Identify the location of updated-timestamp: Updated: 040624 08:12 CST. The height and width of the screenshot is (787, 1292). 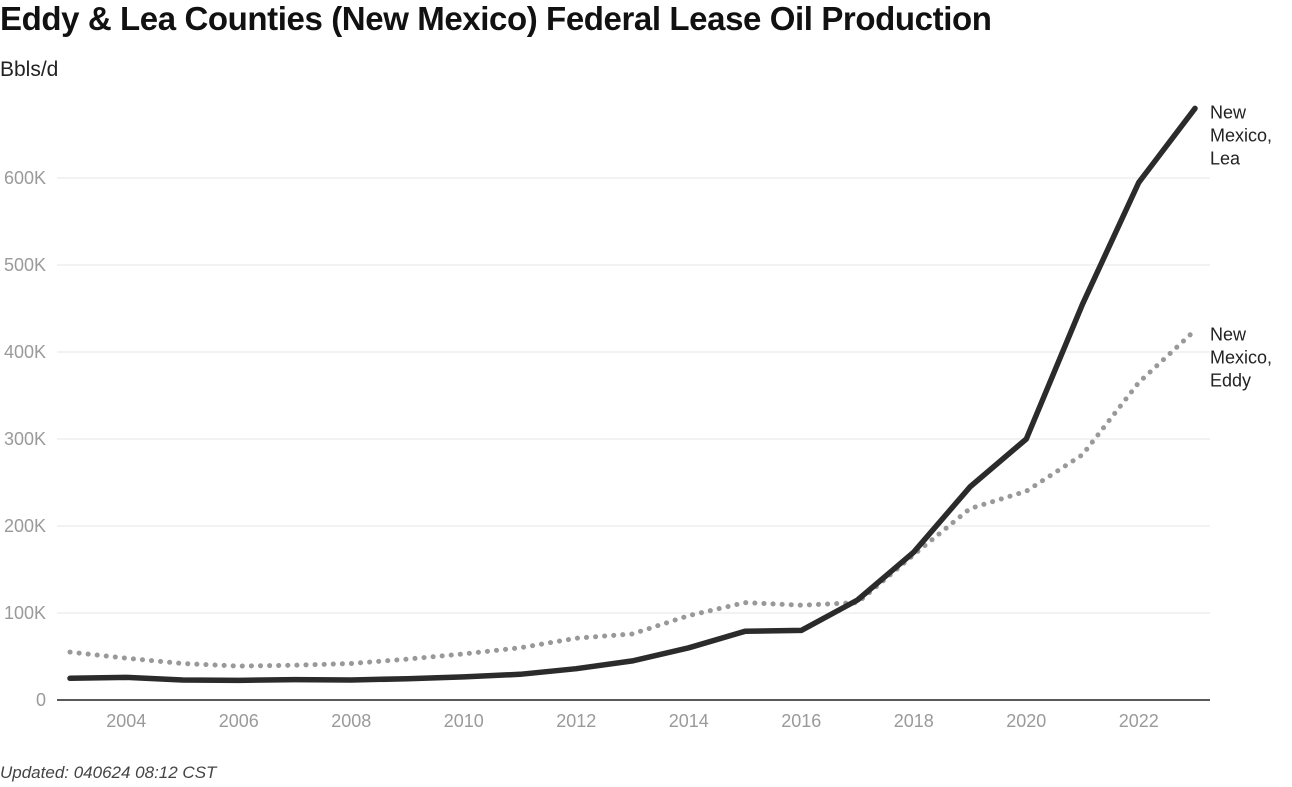
(108, 772).